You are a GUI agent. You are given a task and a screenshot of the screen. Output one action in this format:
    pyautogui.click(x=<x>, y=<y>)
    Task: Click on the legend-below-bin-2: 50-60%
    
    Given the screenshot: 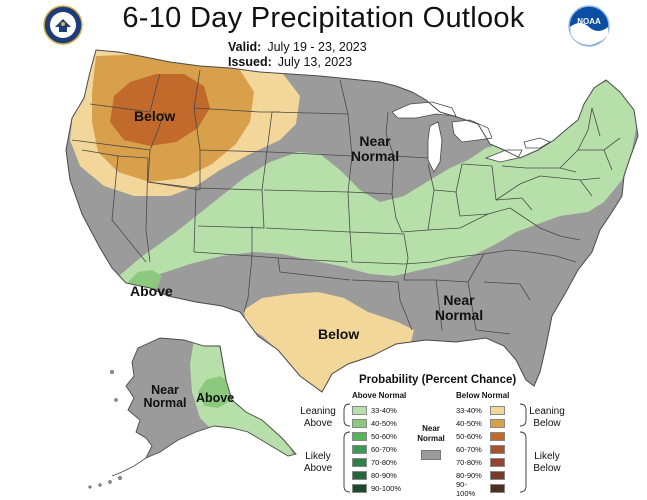 What is the action you would take?
    pyautogui.click(x=480, y=436)
    